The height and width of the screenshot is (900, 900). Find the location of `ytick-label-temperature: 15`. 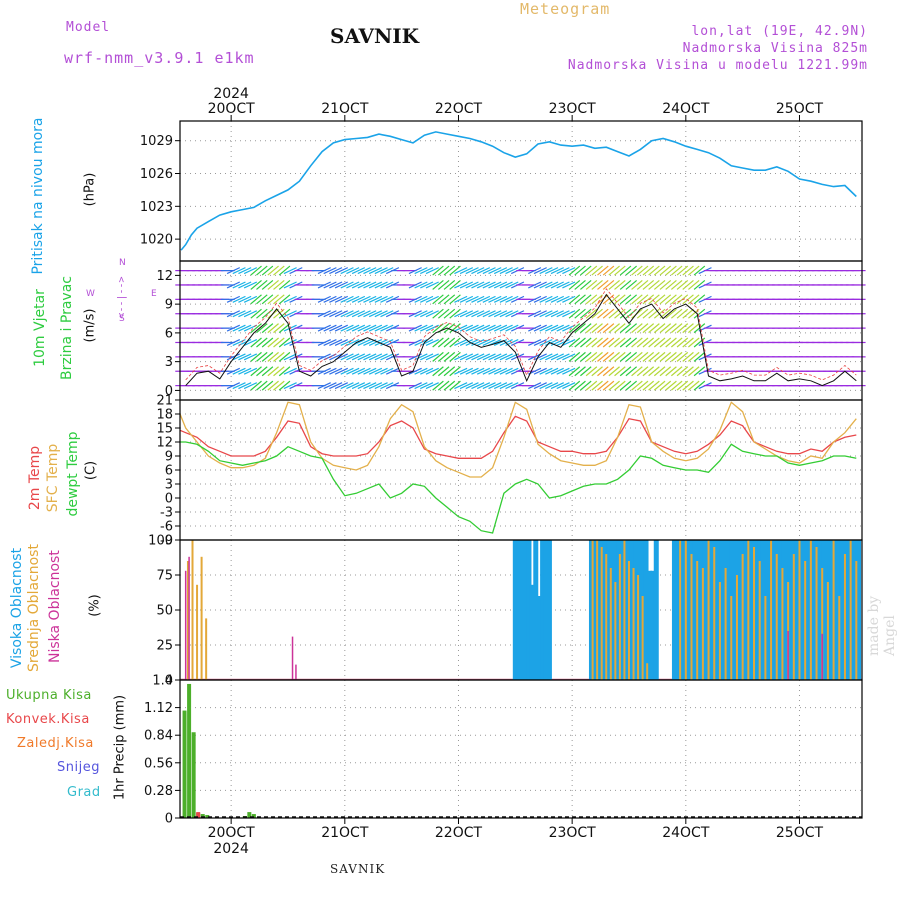

ytick-label-temperature: 15 is located at coordinates (164, 429).